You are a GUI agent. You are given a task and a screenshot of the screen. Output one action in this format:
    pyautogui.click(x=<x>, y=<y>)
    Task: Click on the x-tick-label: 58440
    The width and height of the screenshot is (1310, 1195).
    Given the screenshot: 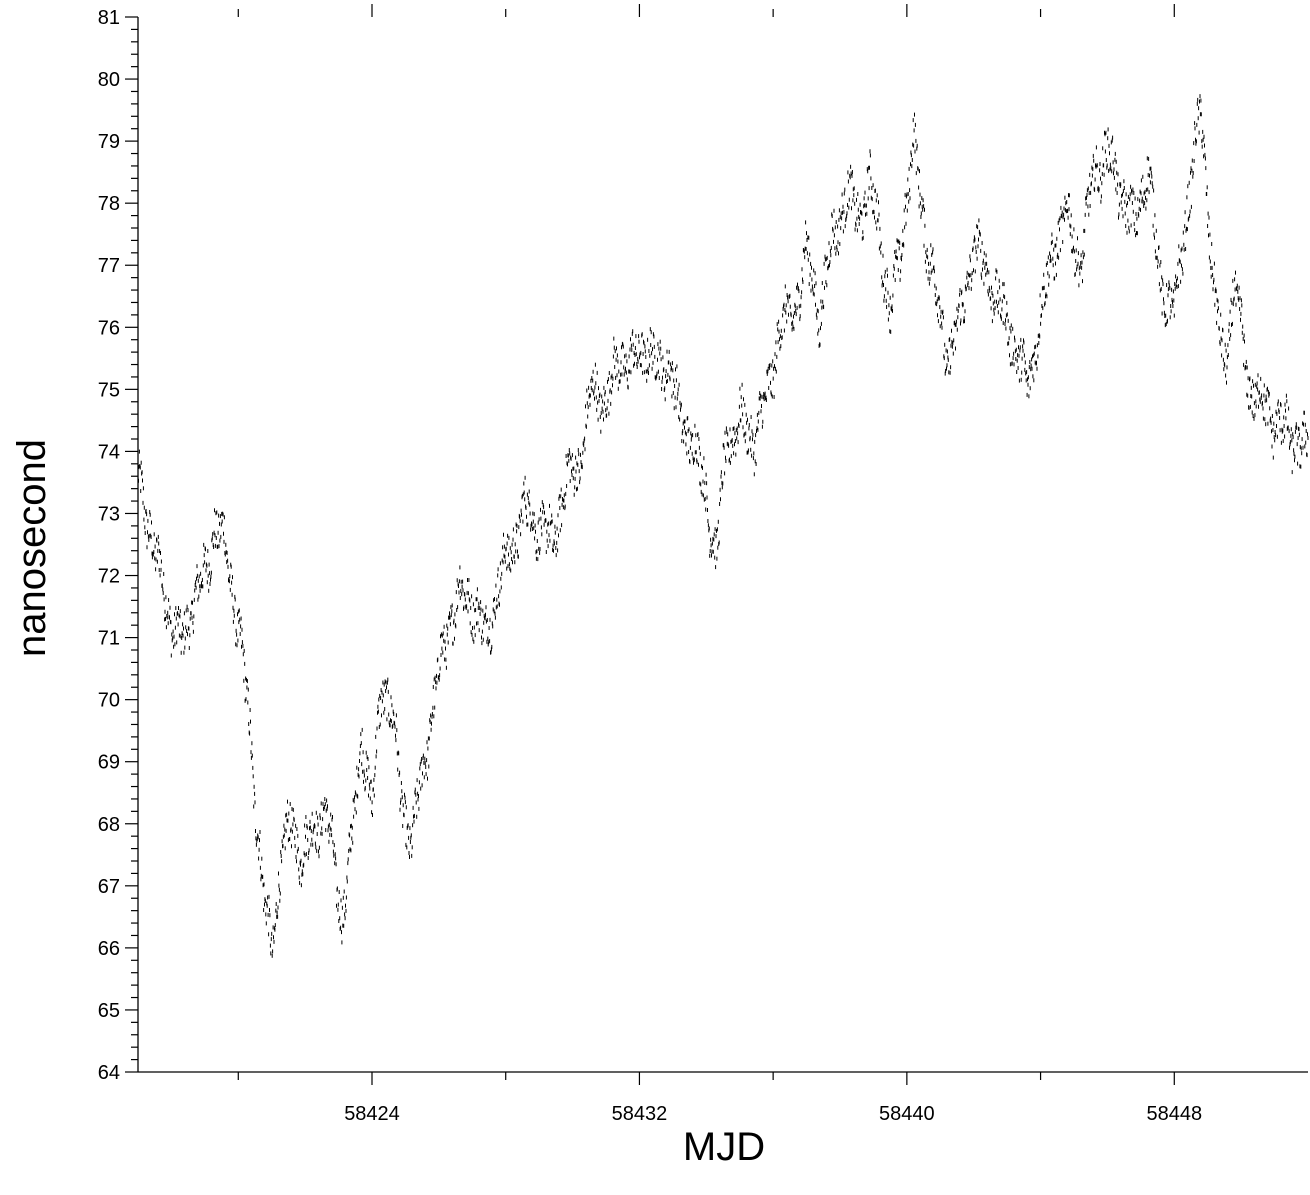 What is the action you would take?
    pyautogui.click(x=907, y=1114)
    